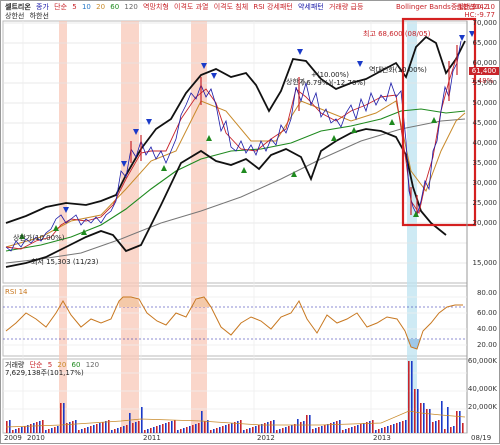 The image size is (500, 445). I want to click on y-tick: 45,000, so click(485, 123).